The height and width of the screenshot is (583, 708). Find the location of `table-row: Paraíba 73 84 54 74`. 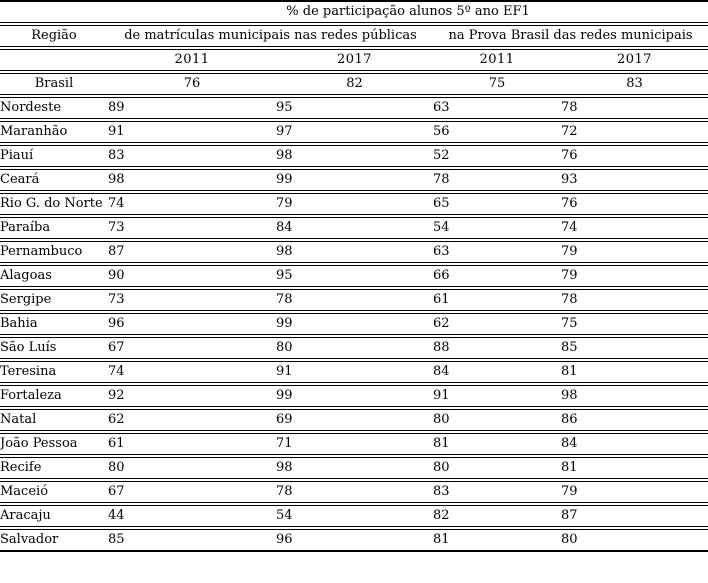

table-row: Paraíba 73 84 54 74 is located at coordinates (354, 228).